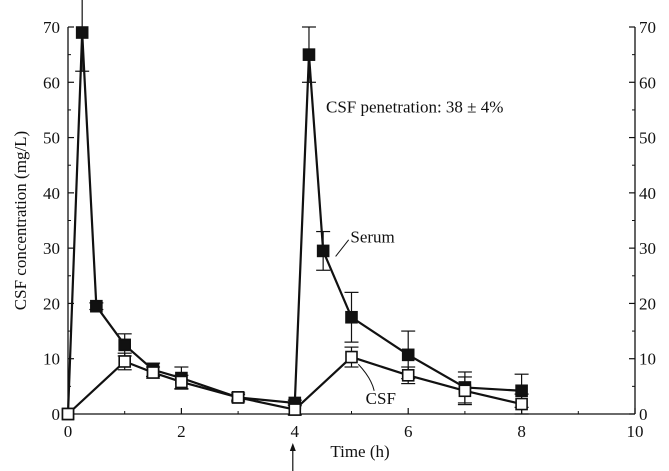 The width and height of the screenshot is (669, 471). What do you see at coordinates (51, 138) in the screenshot?
I see `y-tick-label-left: 50` at bounding box center [51, 138].